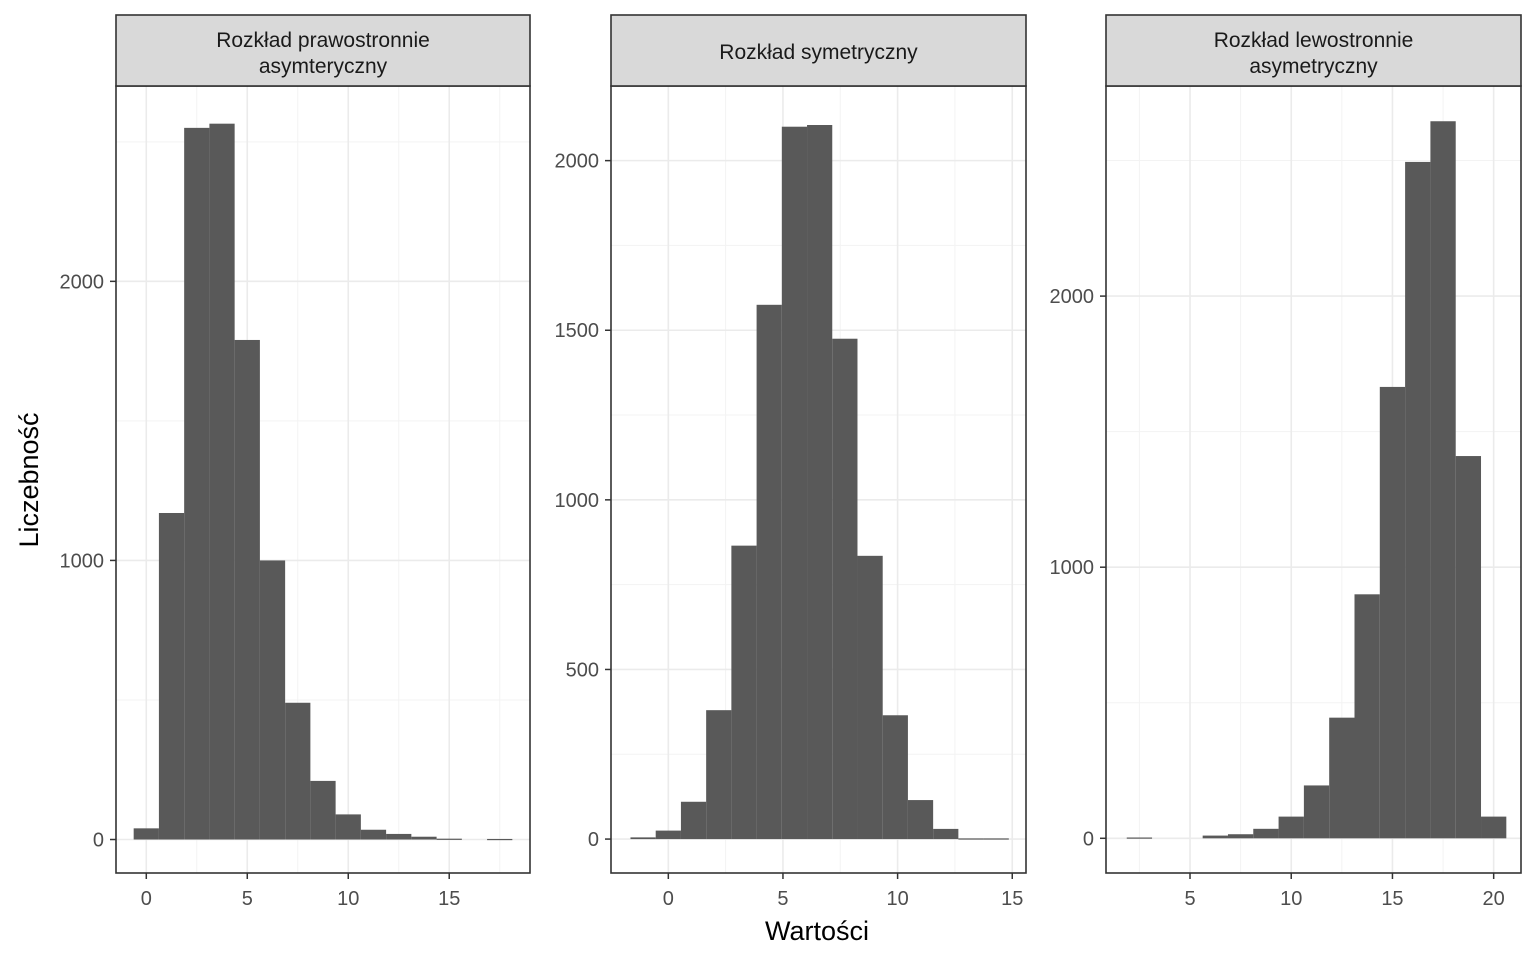  What do you see at coordinates (323, 66) in the screenshot?
I see `facet-strip-title-line: asymteryczny` at bounding box center [323, 66].